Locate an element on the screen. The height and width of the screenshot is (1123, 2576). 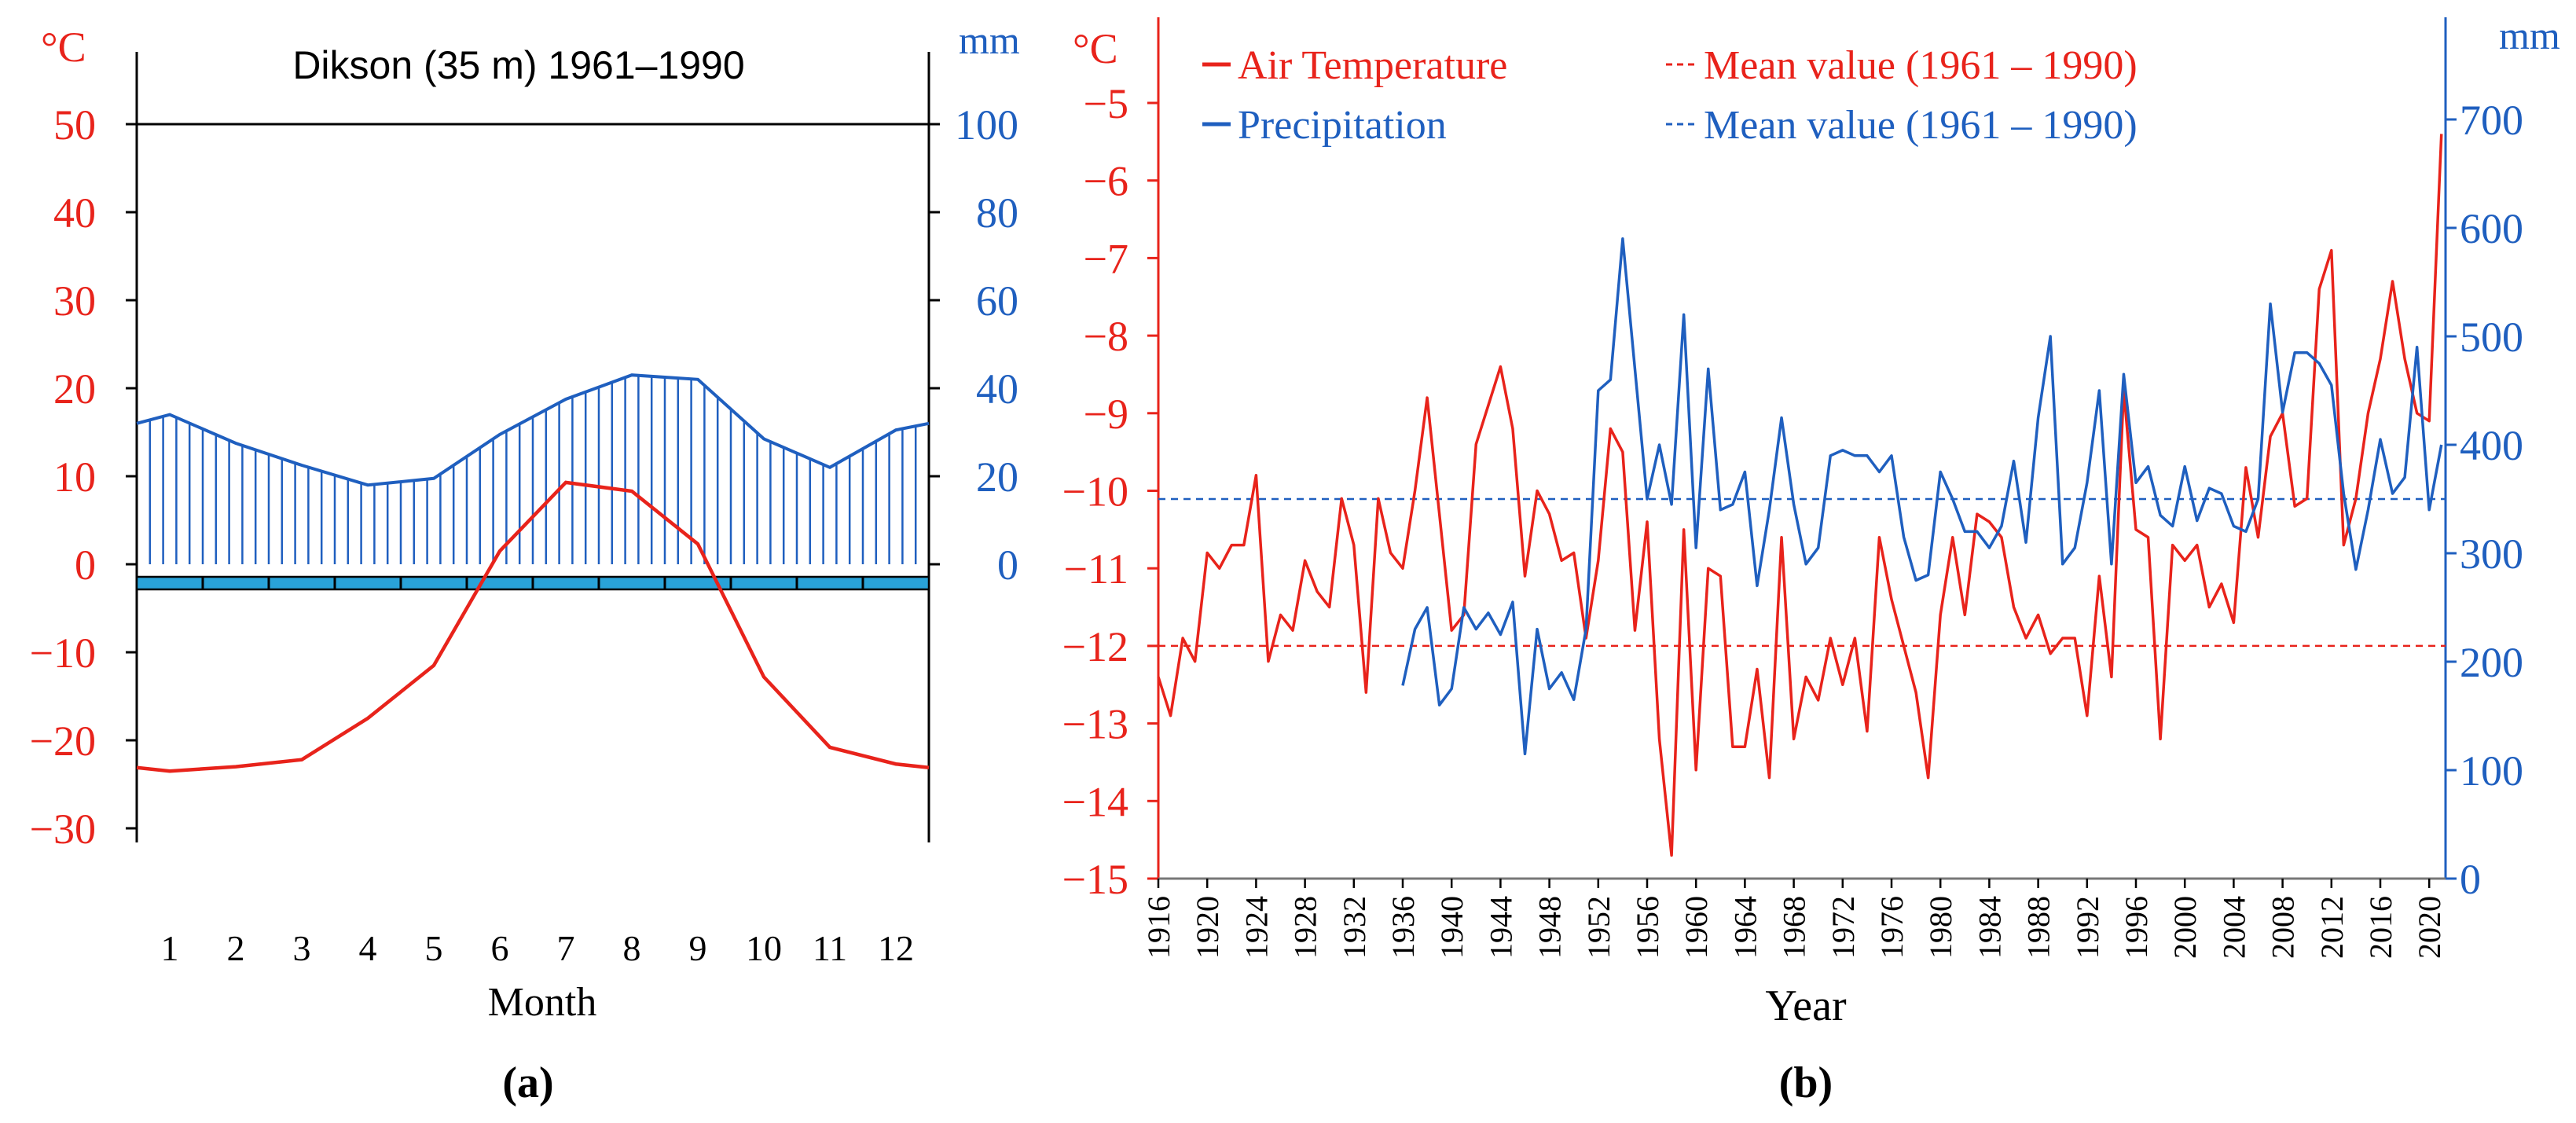
panel-b-x-tick-label: 1928 is located at coordinates (1305, 928).